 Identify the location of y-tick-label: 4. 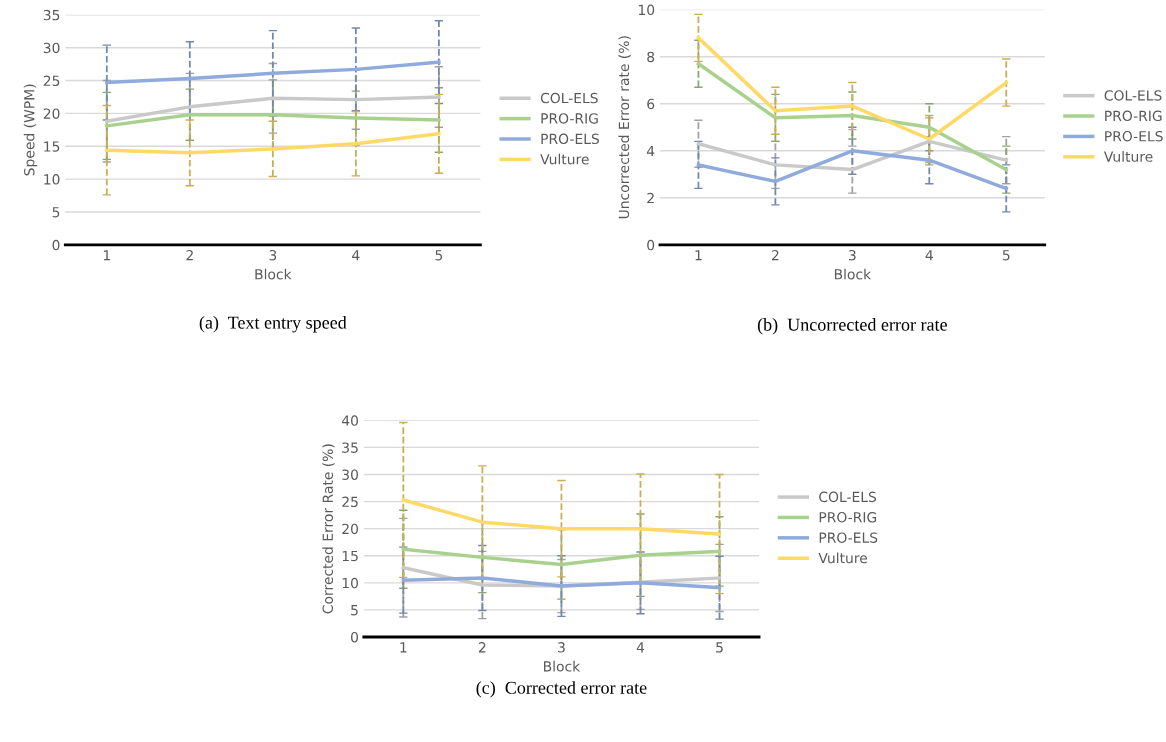
(650, 151).